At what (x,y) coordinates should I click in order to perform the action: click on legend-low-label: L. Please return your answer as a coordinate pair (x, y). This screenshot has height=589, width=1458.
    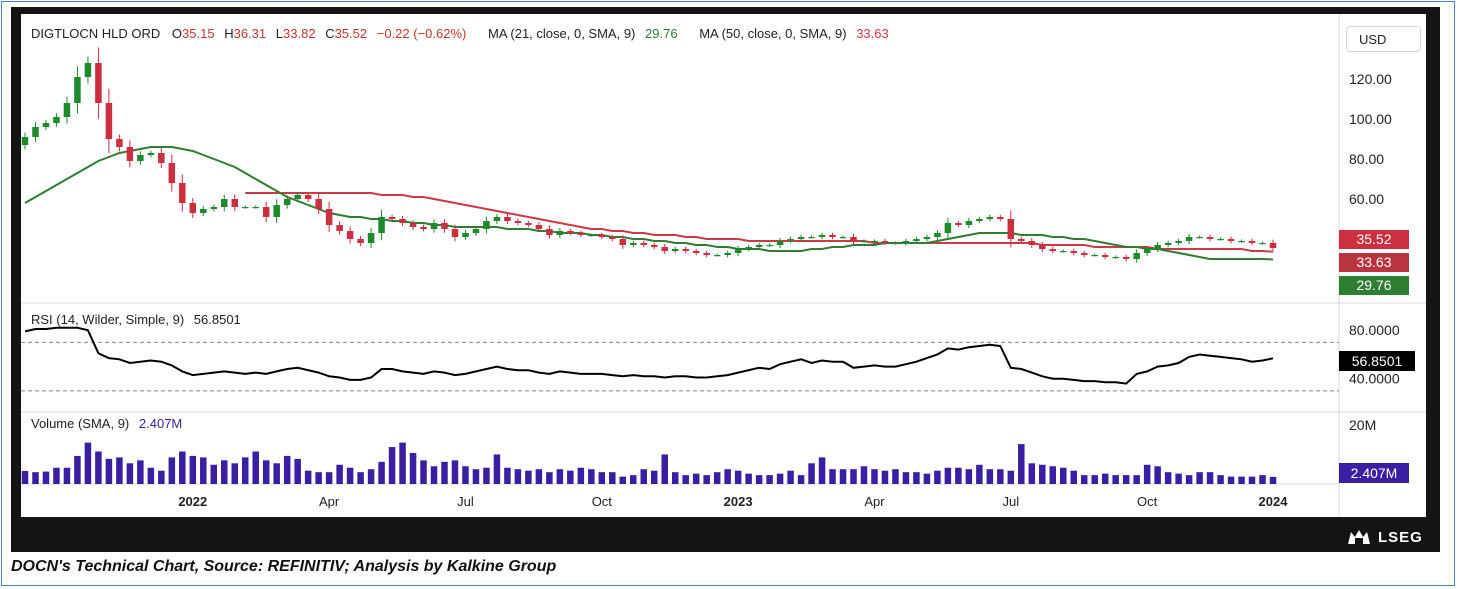
    Looking at the image, I should click on (279, 33).